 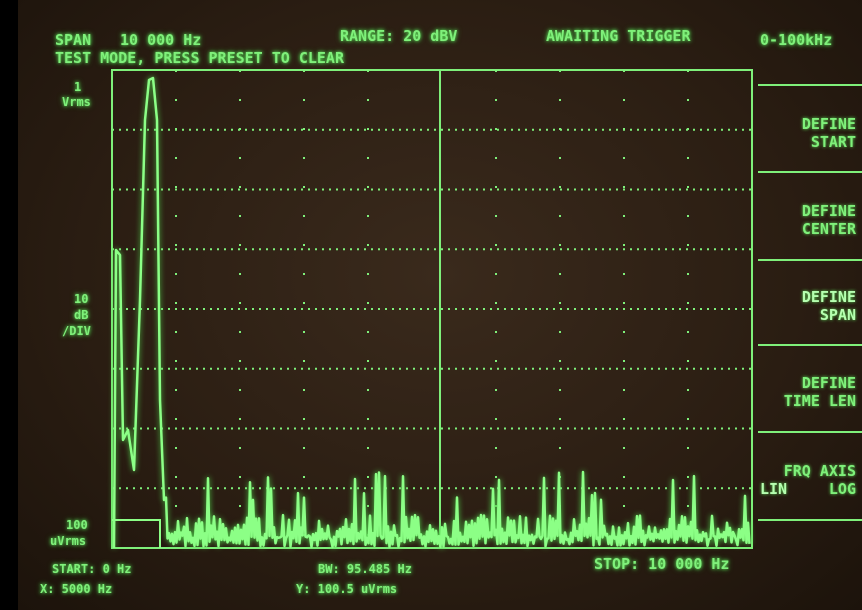 What do you see at coordinates (828, 229) in the screenshot?
I see `softkey-line: CENTER` at bounding box center [828, 229].